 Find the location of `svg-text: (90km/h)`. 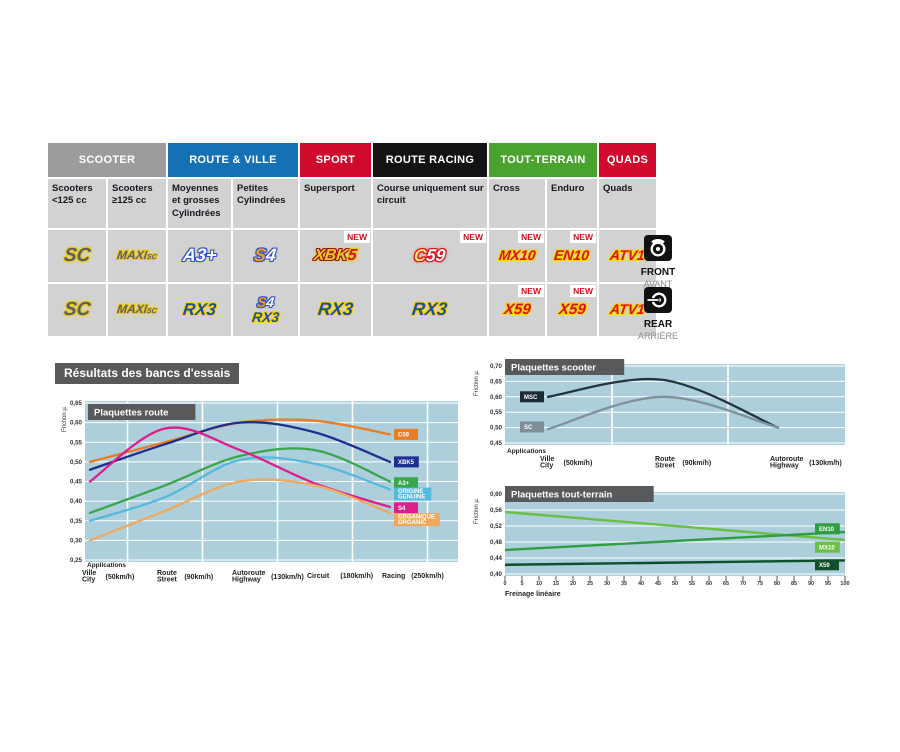

svg-text: (90km/h) is located at coordinates (198, 577).